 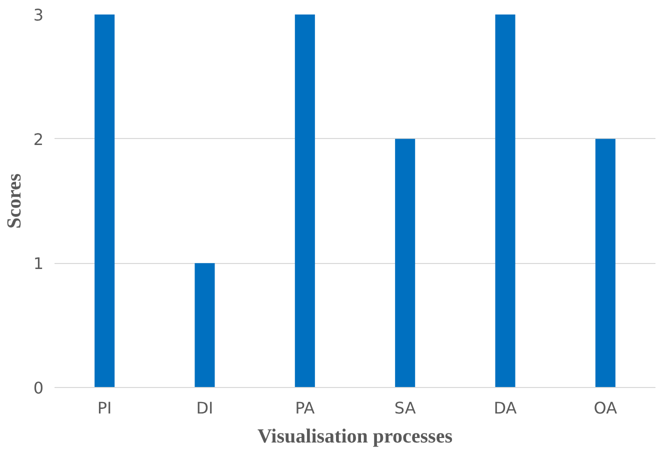 I want to click on y-tick-label: 0, so click(x=38, y=388).